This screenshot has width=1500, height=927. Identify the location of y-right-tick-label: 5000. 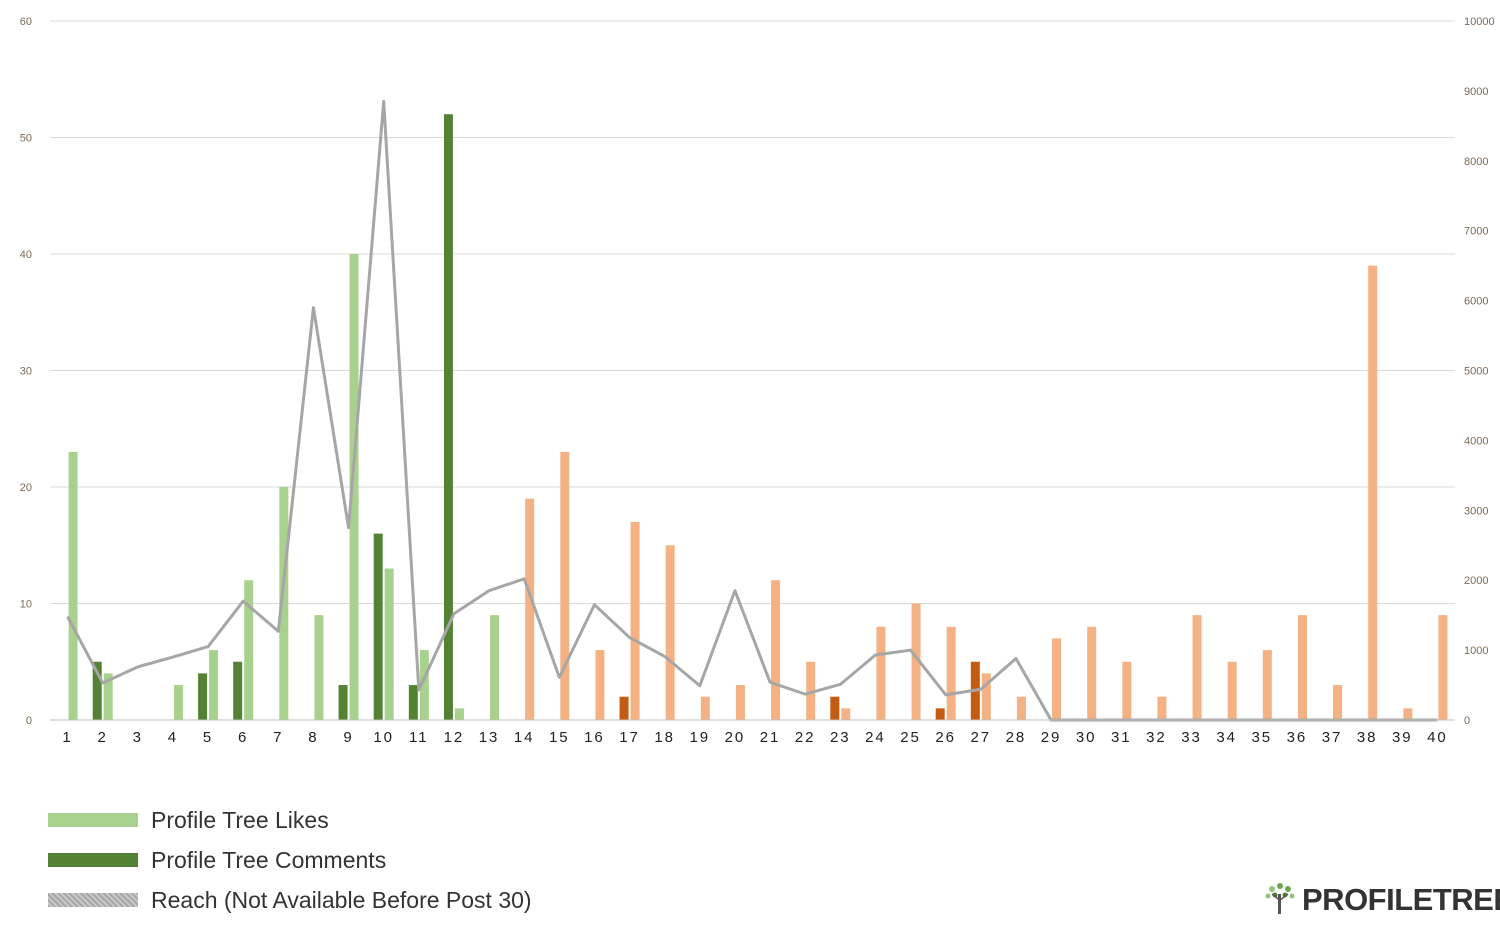
(1476, 372).